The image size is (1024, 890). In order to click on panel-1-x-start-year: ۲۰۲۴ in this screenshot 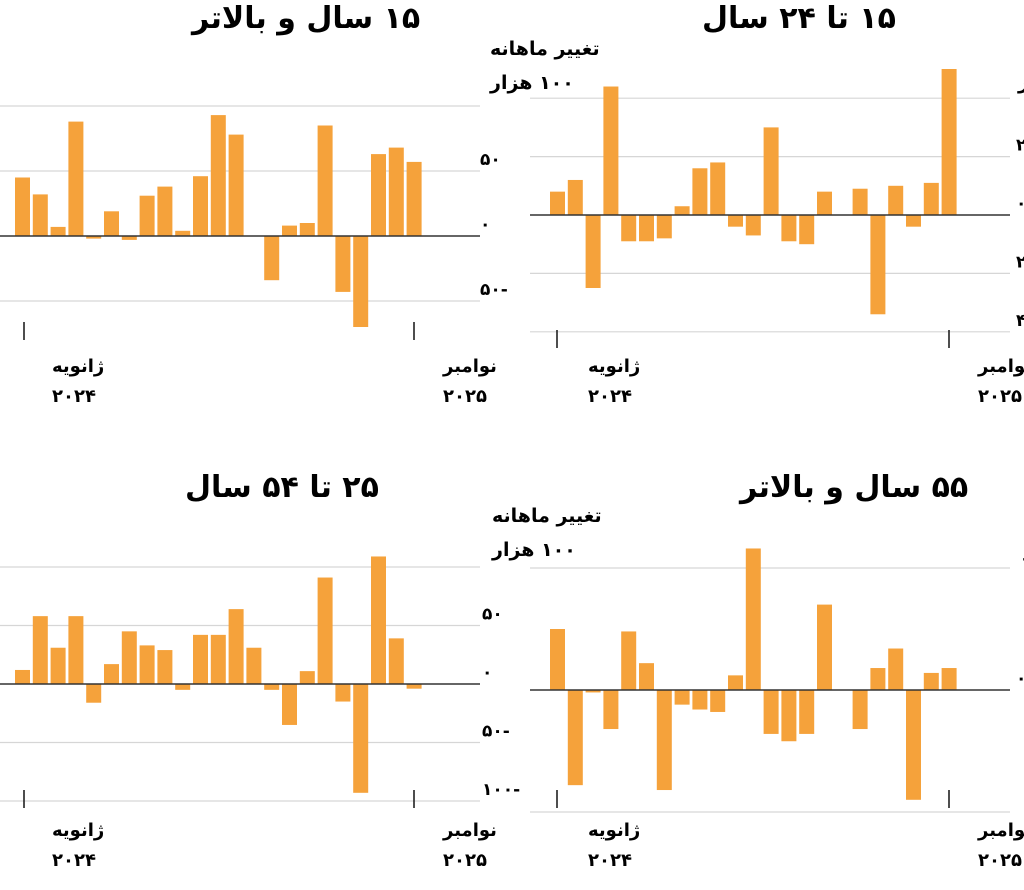, I will do `click(74, 396)`.